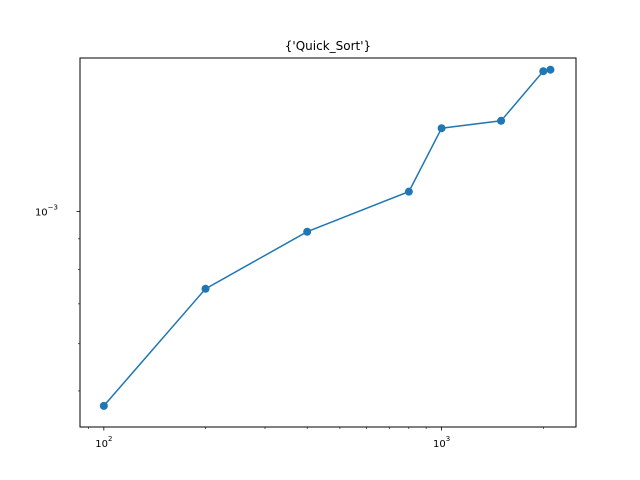 The height and width of the screenshot is (480, 640). I want to click on x-tick-label: 10², so click(103, 442).